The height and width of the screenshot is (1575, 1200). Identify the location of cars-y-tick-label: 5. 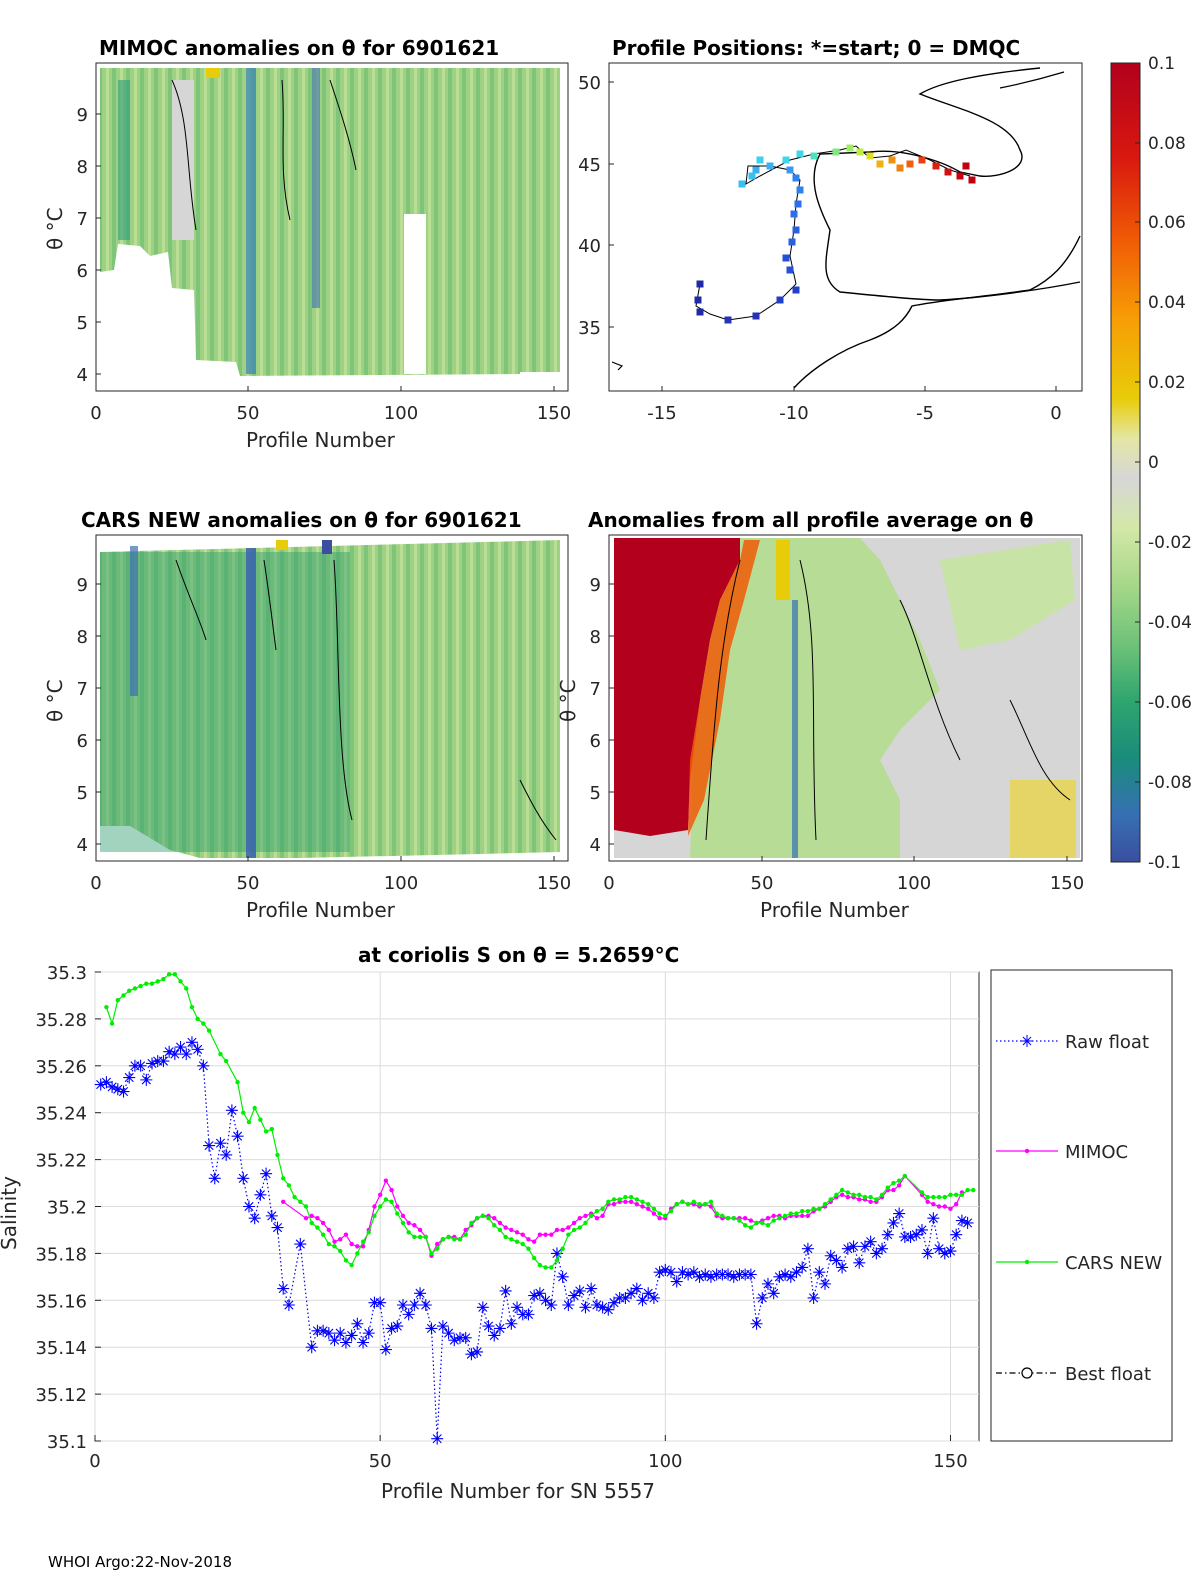
(82, 793).